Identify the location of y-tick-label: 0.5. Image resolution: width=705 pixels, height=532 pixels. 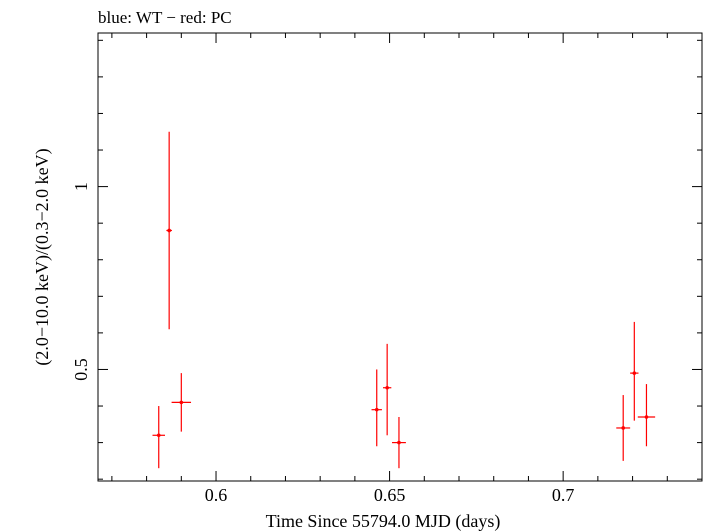
(81, 369).